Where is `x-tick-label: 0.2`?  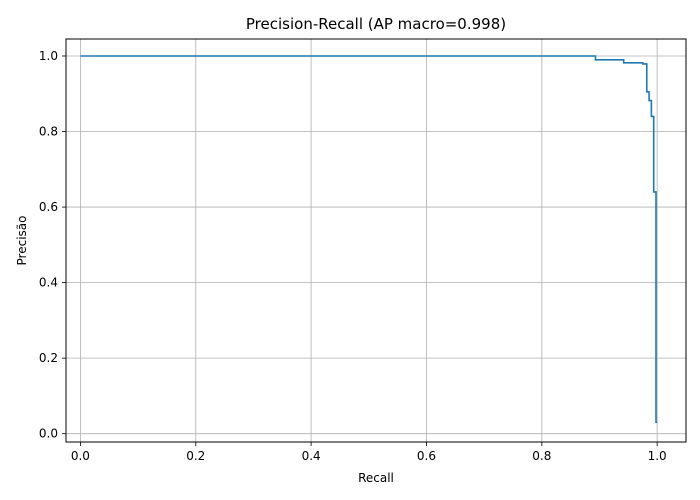
x-tick-label: 0.2 is located at coordinates (195, 456).